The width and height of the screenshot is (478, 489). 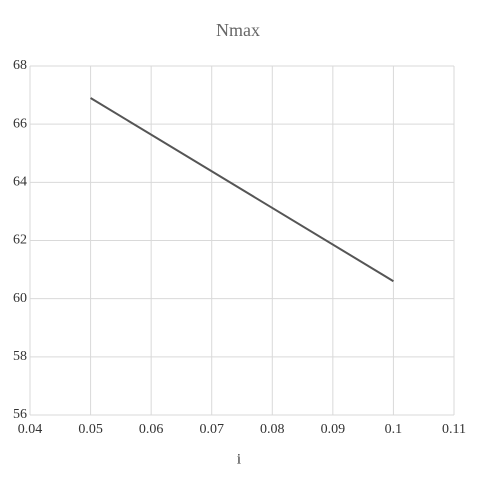 What do you see at coordinates (20, 182) in the screenshot?
I see `y-tick-label: 64` at bounding box center [20, 182].